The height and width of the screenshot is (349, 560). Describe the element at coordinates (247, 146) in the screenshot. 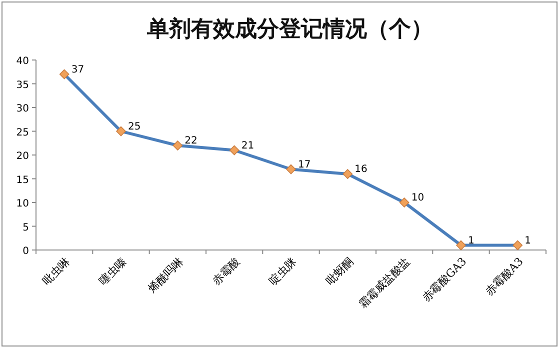

I see `data-label: 21` at that location.